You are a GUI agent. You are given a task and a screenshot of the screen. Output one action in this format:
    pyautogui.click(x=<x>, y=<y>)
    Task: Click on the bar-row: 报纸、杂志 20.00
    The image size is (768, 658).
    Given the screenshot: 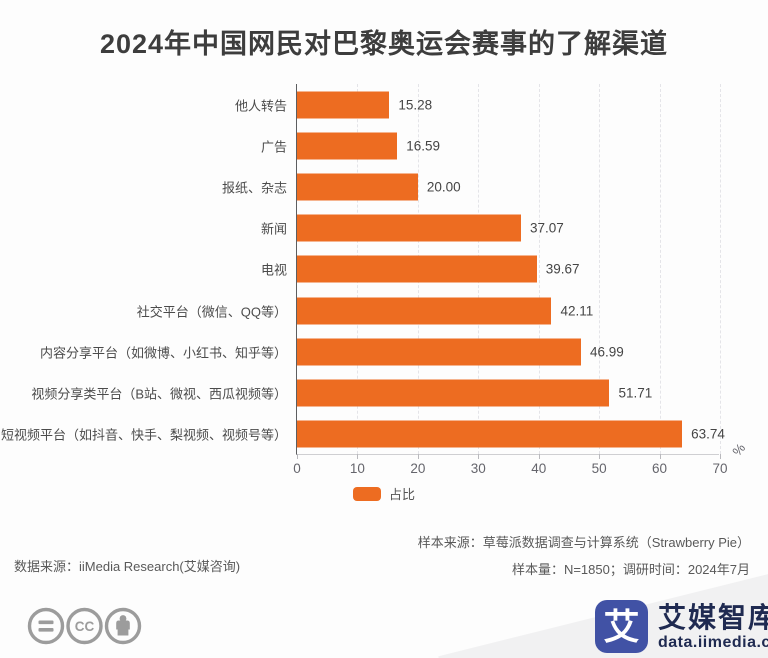 What is the action you would take?
    pyautogui.click(x=470, y=186)
    